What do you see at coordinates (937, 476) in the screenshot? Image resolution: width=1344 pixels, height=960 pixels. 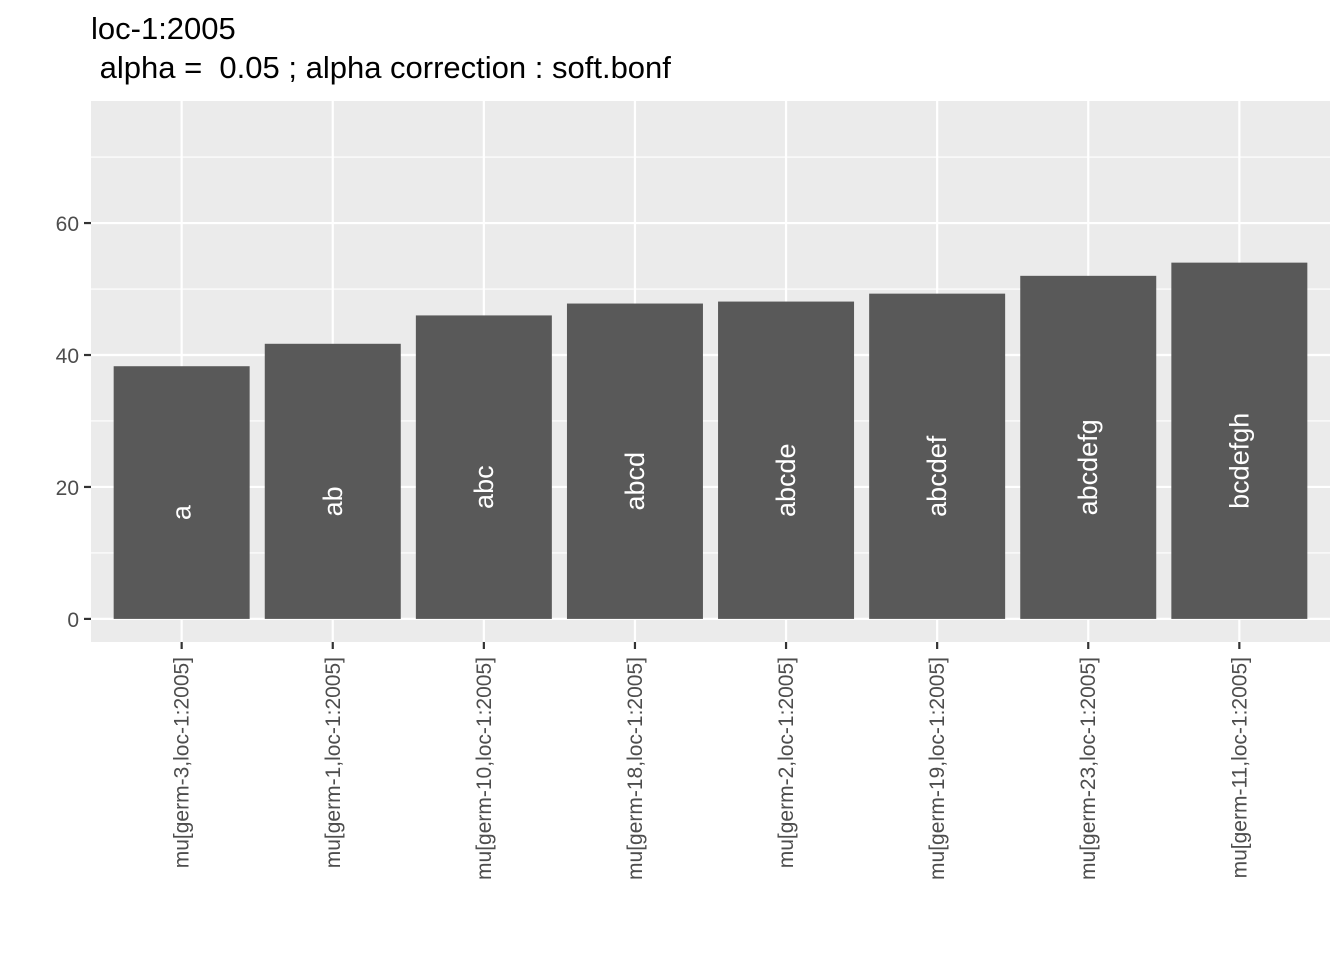 I see `bar-group-label: abcdef` at bounding box center [937, 476].